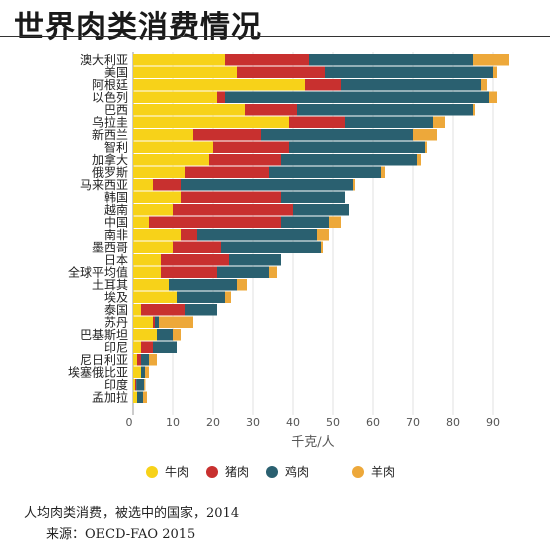 The image size is (550, 552). Describe the element at coordinates (373, 422) in the screenshot. I see `x-tick-label: 60` at that location.